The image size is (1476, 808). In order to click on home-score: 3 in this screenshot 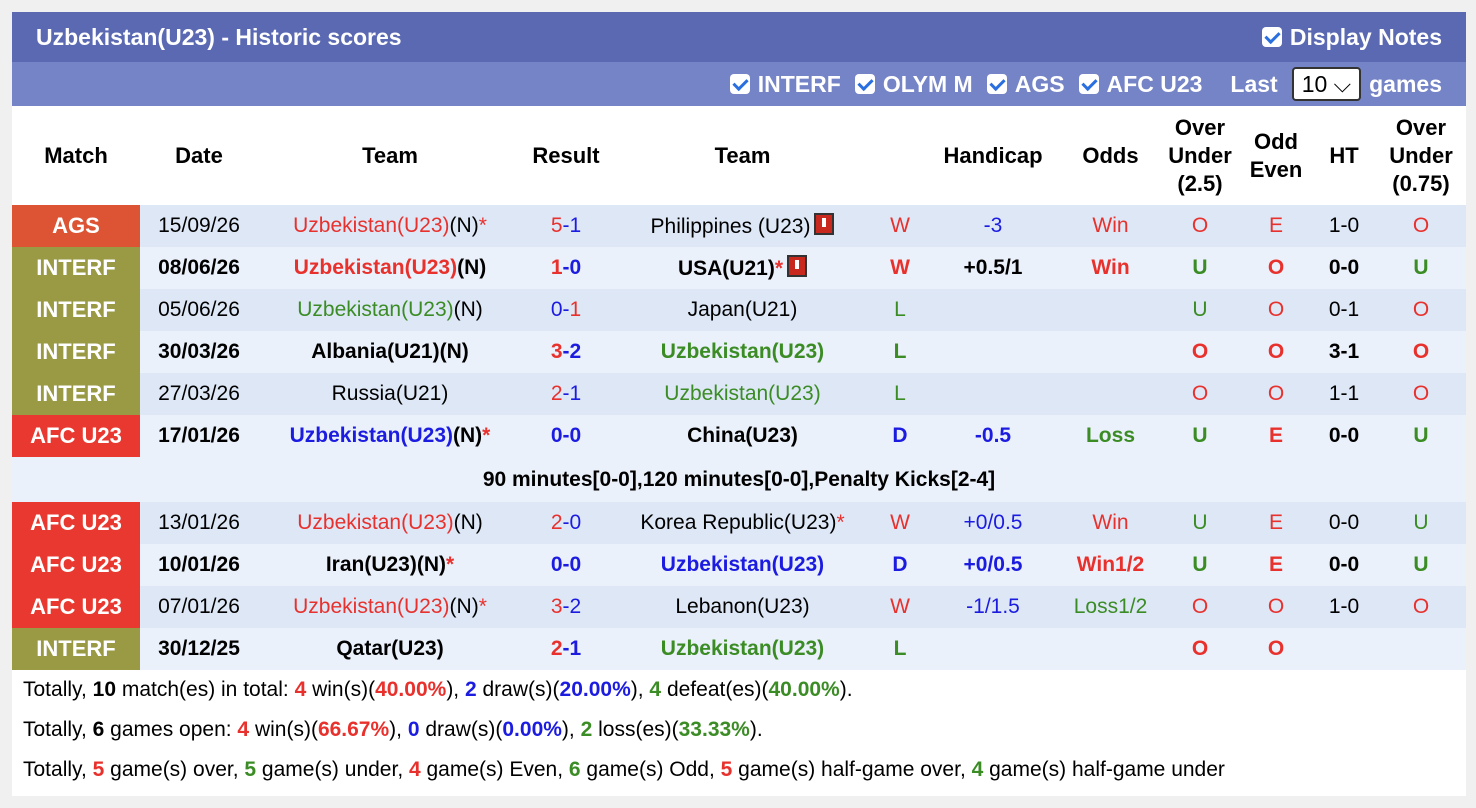, I will do `click(556, 606)`.